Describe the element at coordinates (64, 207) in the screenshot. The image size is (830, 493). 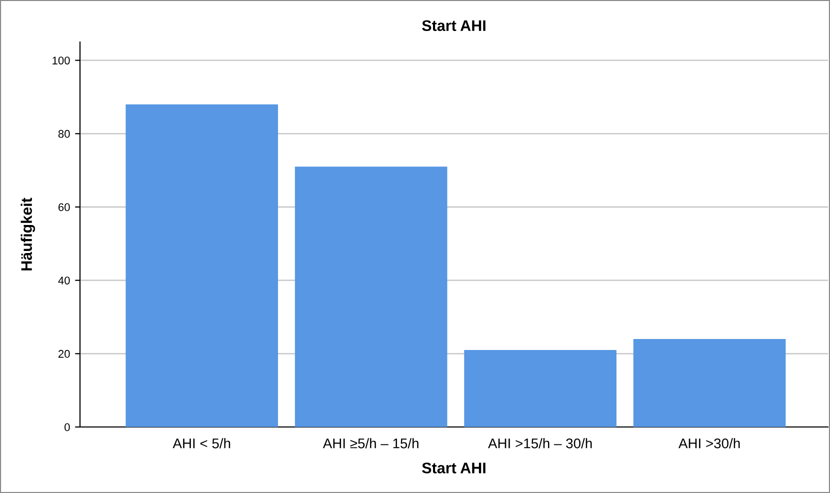
I see `y-tick-label: 60` at that location.